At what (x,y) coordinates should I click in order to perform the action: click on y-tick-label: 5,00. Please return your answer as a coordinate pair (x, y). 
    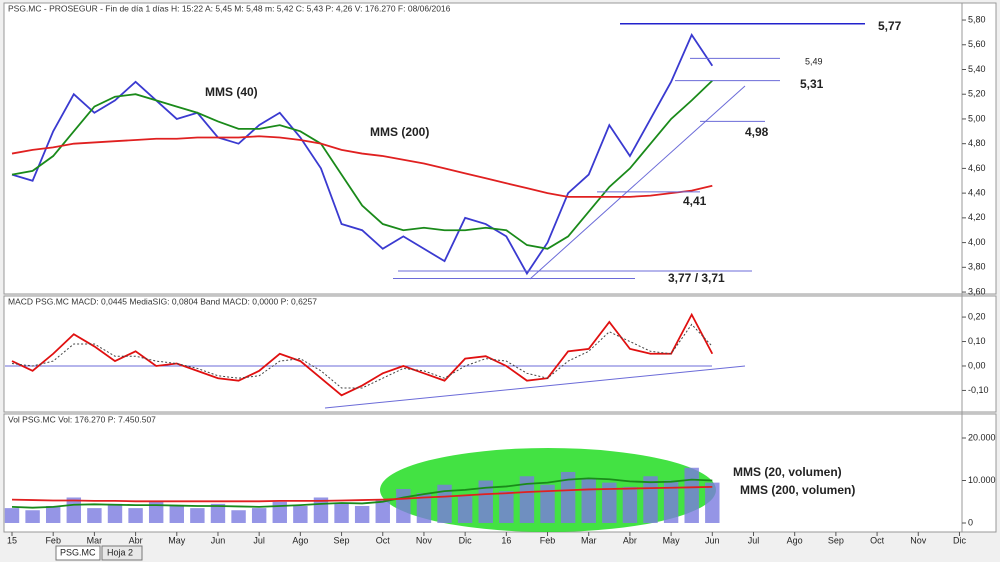
    Looking at the image, I should click on (977, 118).